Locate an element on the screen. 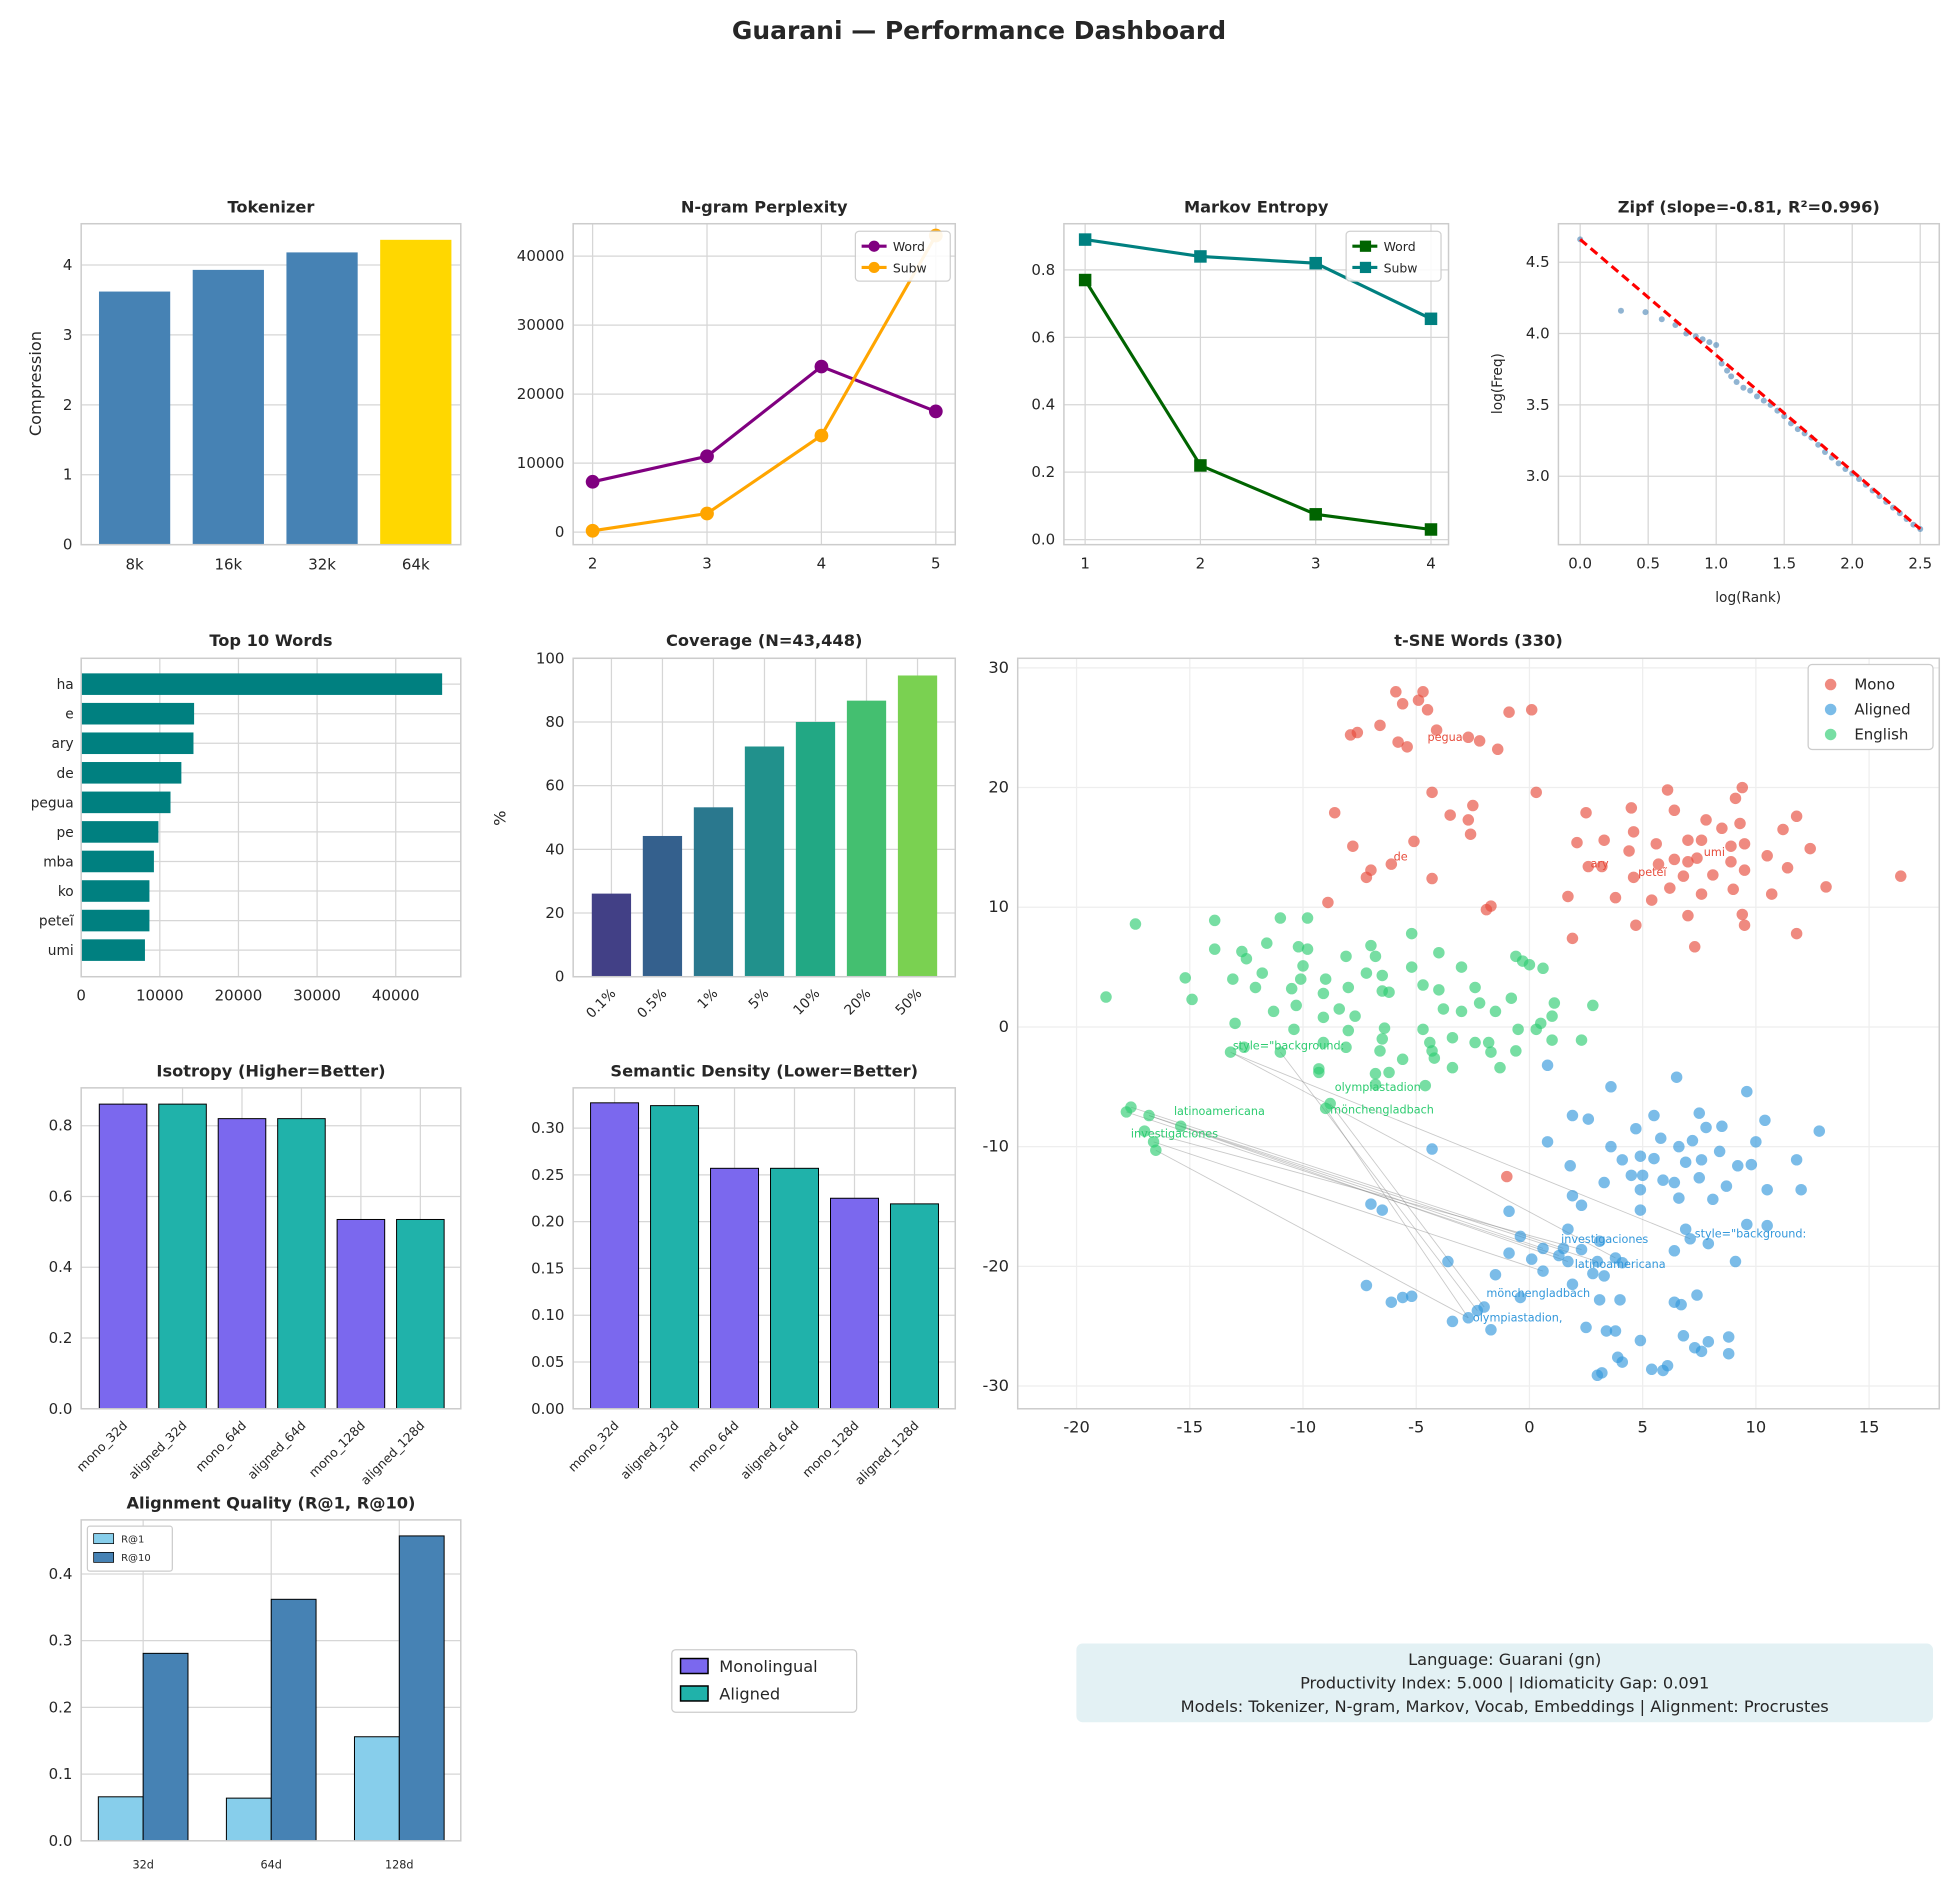 The image size is (1958, 1886). legend-label: Mono is located at coordinates (1874, 685).